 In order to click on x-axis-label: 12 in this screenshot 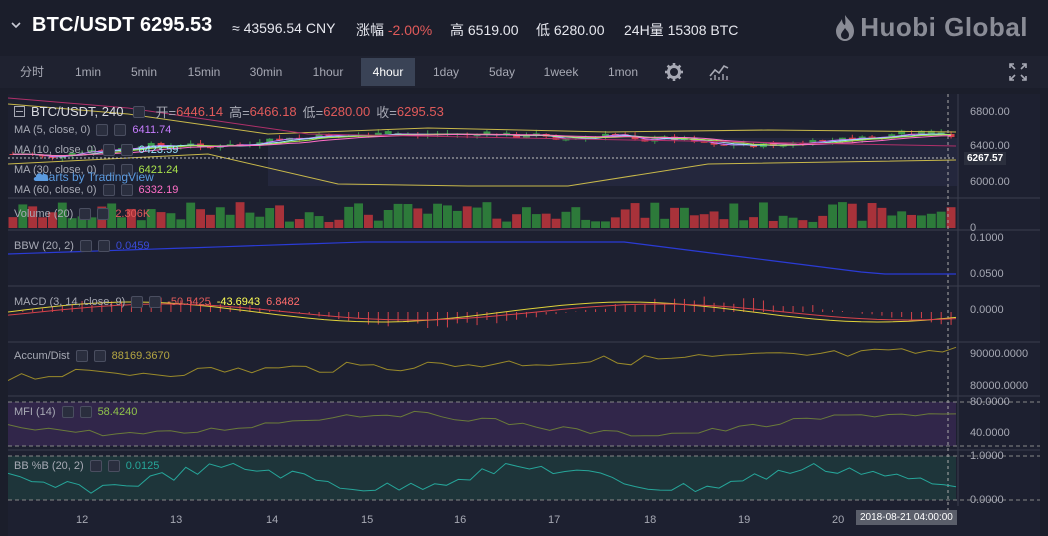, I will do `click(82, 520)`.